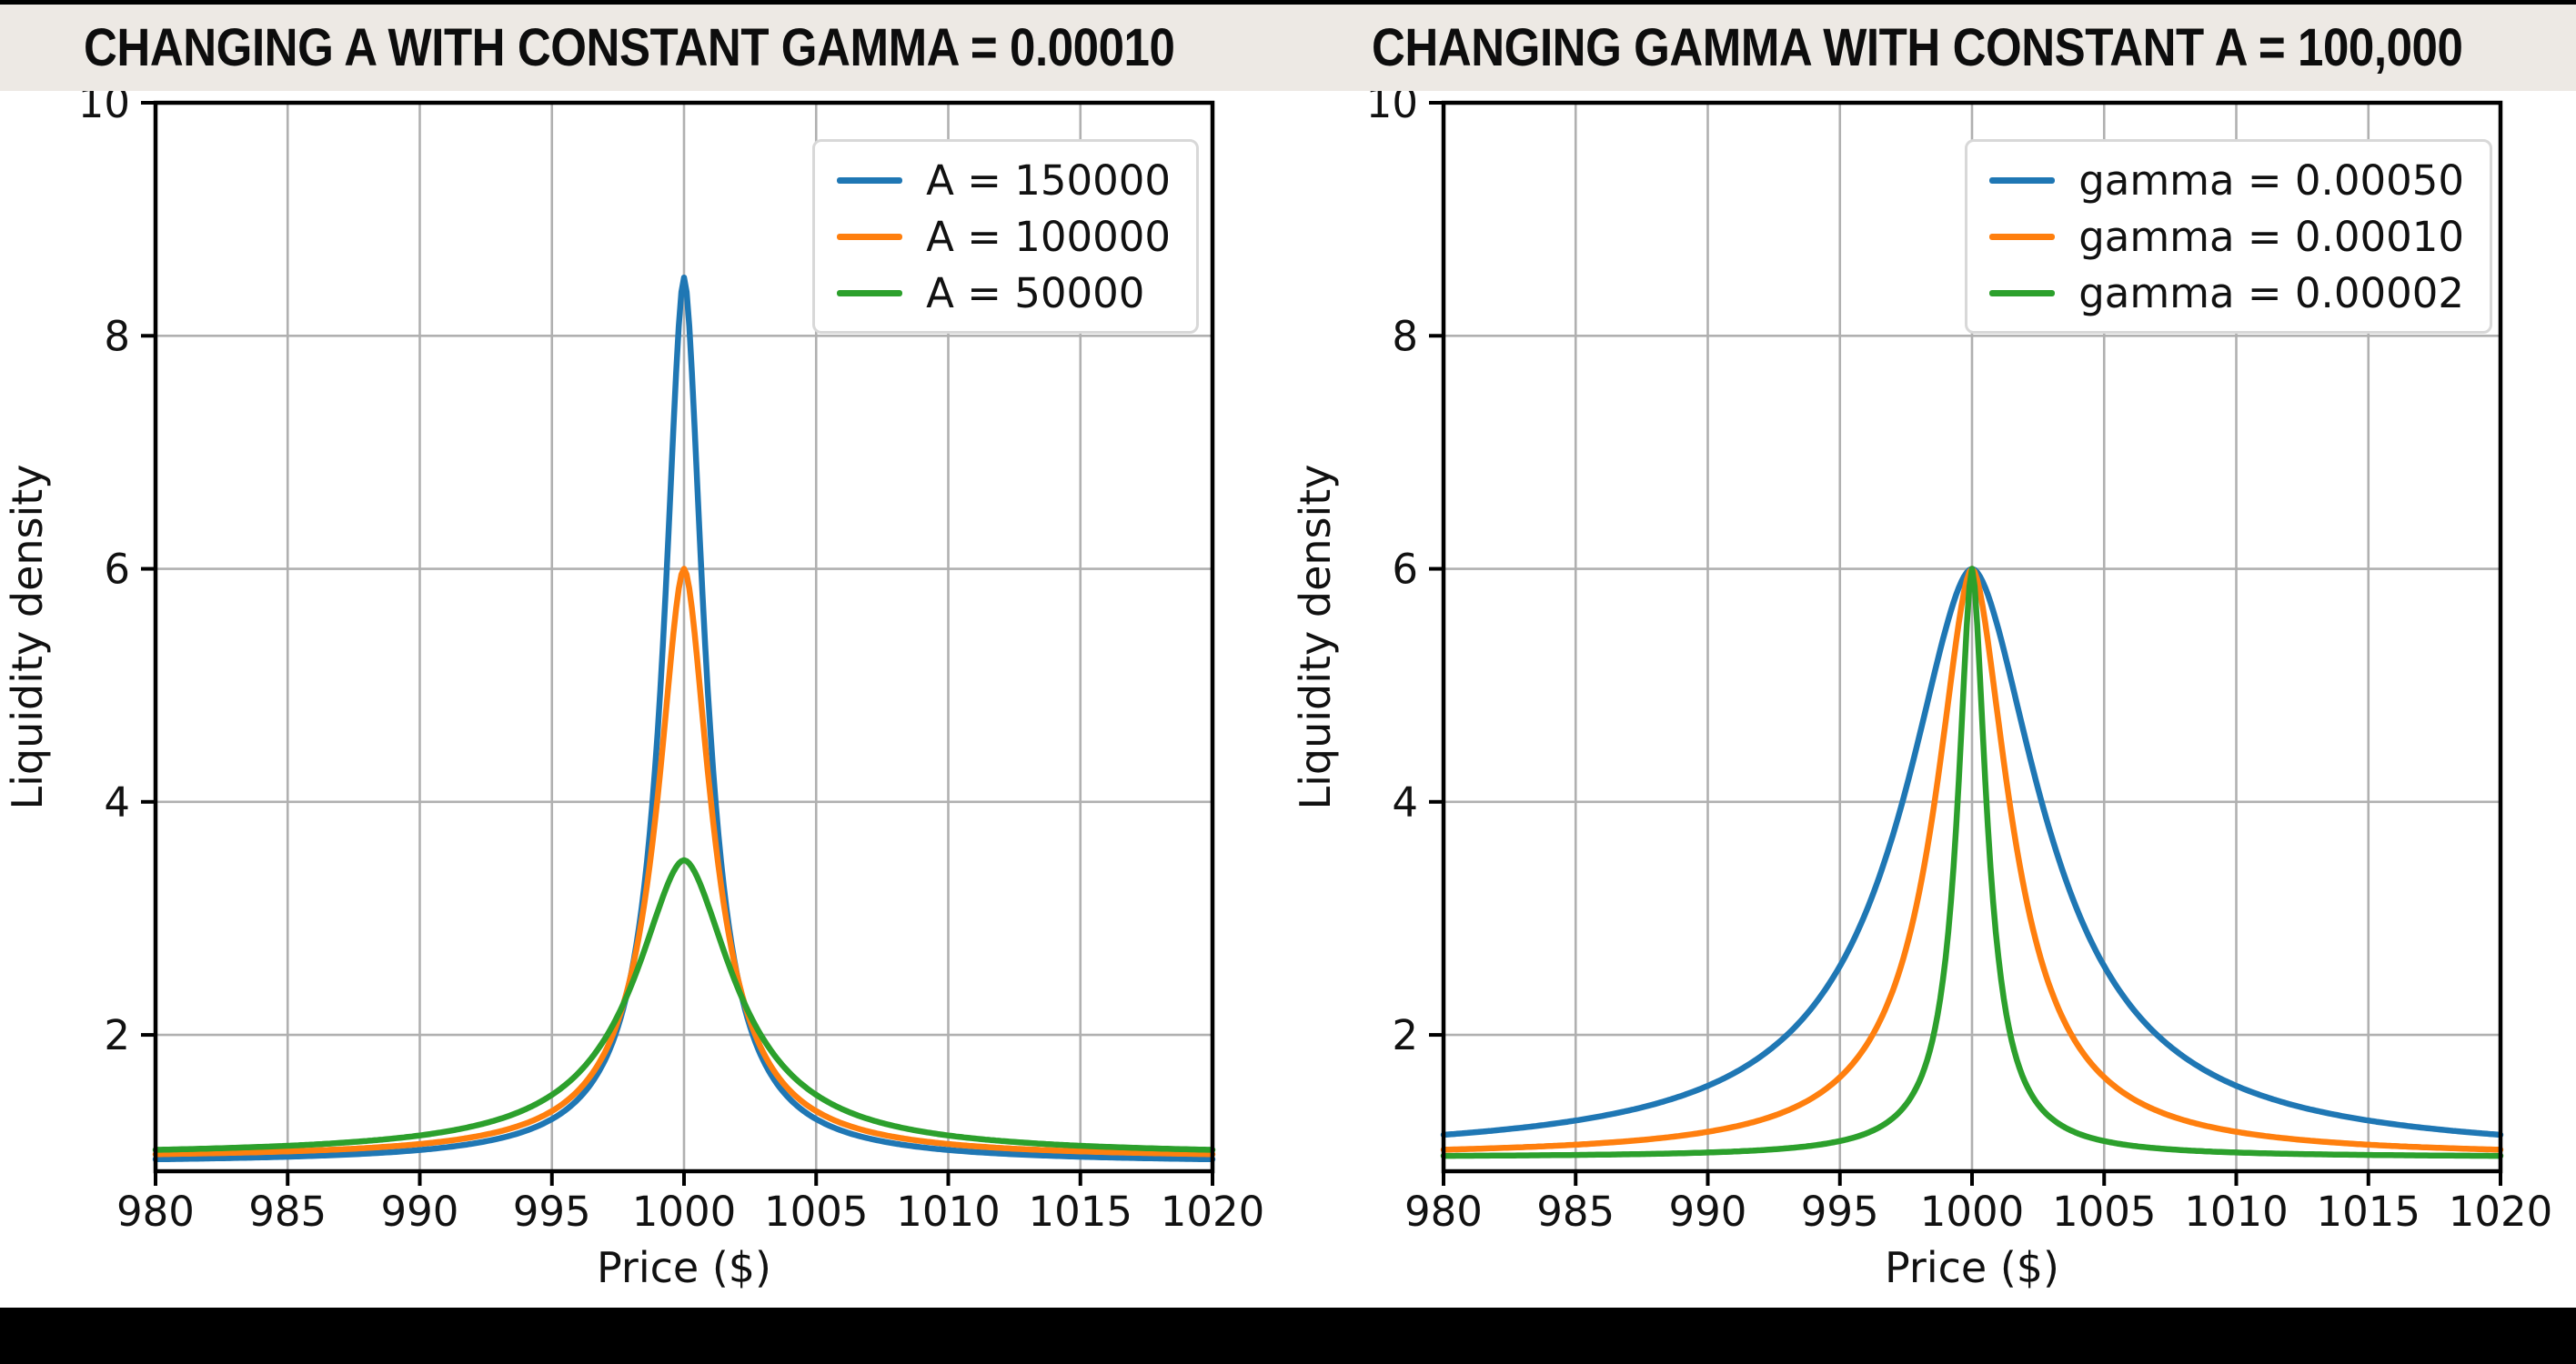 The height and width of the screenshot is (1364, 2576). I want to click on legend-item: gamma = 0.00010, so click(2226, 236).